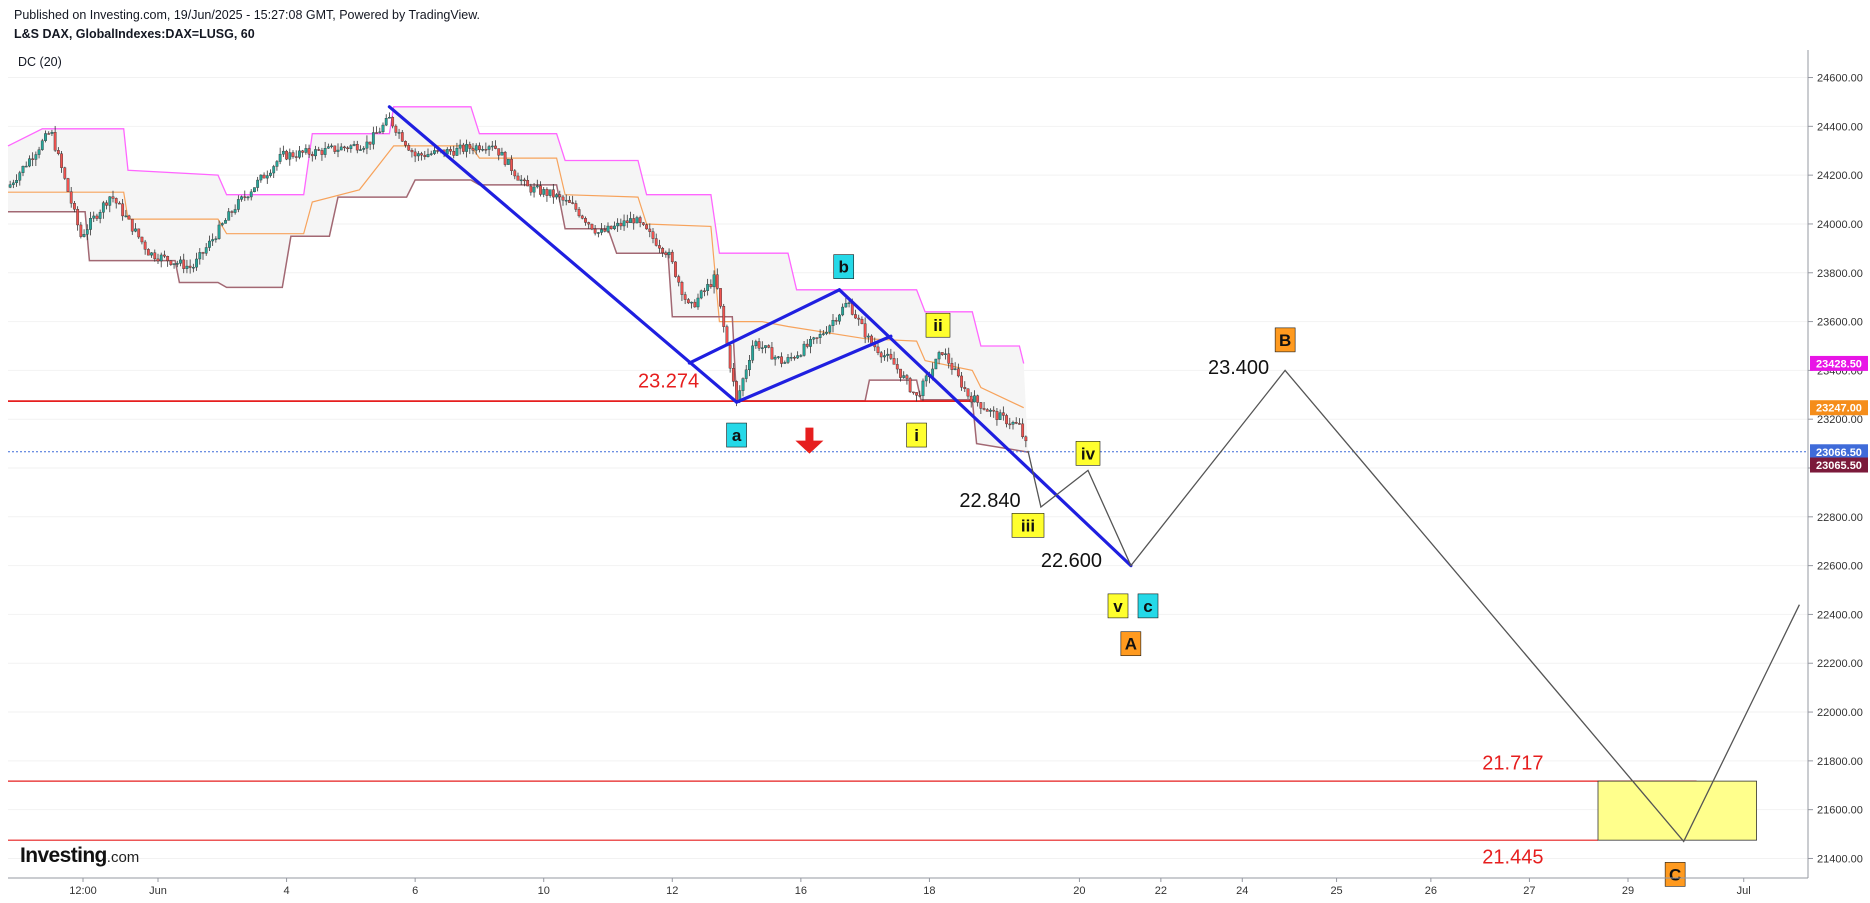 Image resolution: width=1870 pixels, height=903 pixels. Describe the element at coordinates (1840, 225) in the screenshot. I see `y-tick-label: 24000.00` at that location.